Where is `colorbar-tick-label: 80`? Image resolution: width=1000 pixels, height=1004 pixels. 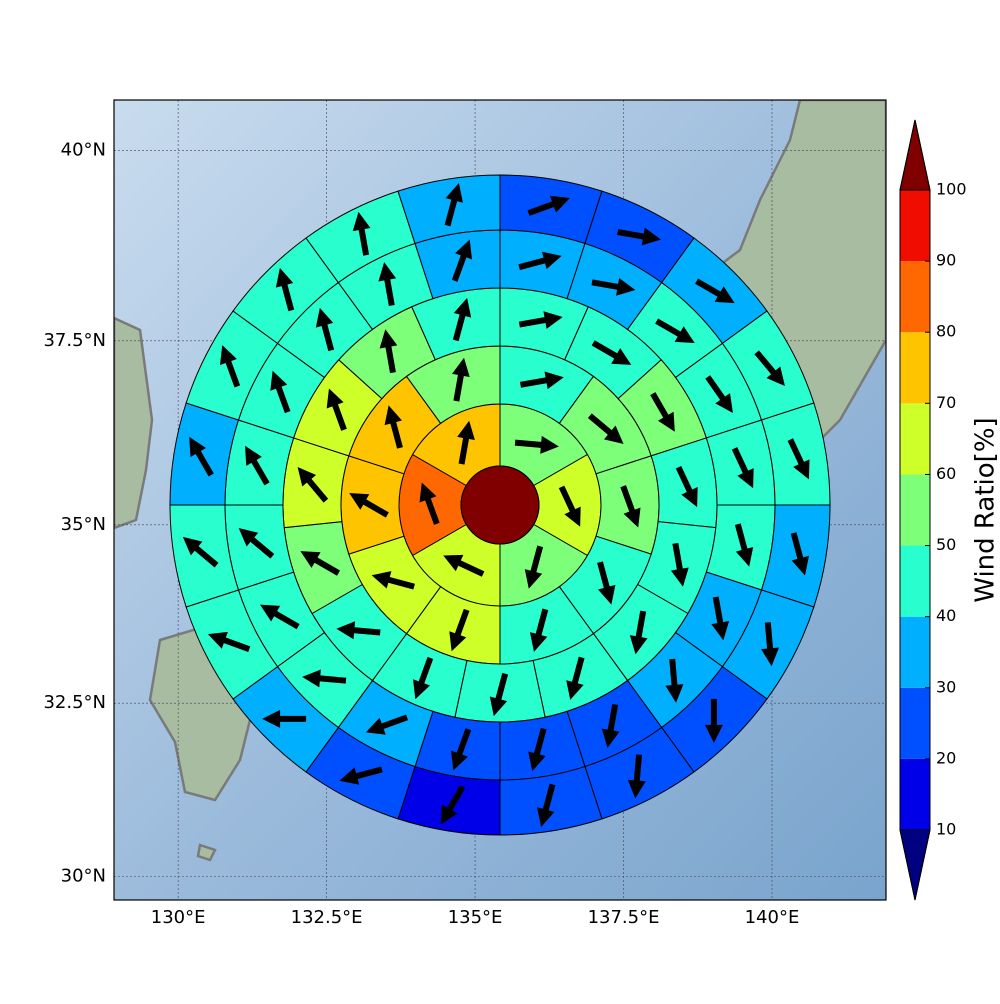 colorbar-tick-label: 80 is located at coordinates (946, 331).